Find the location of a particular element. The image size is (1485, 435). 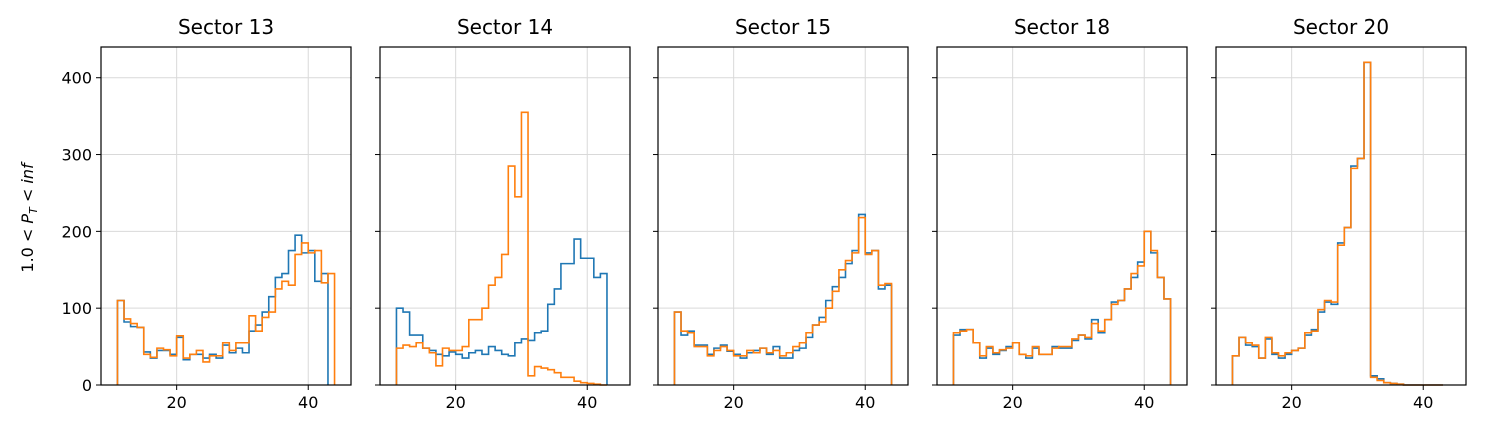

y-axis-label: 1.0 < PT < inf is located at coordinates (29, 217).